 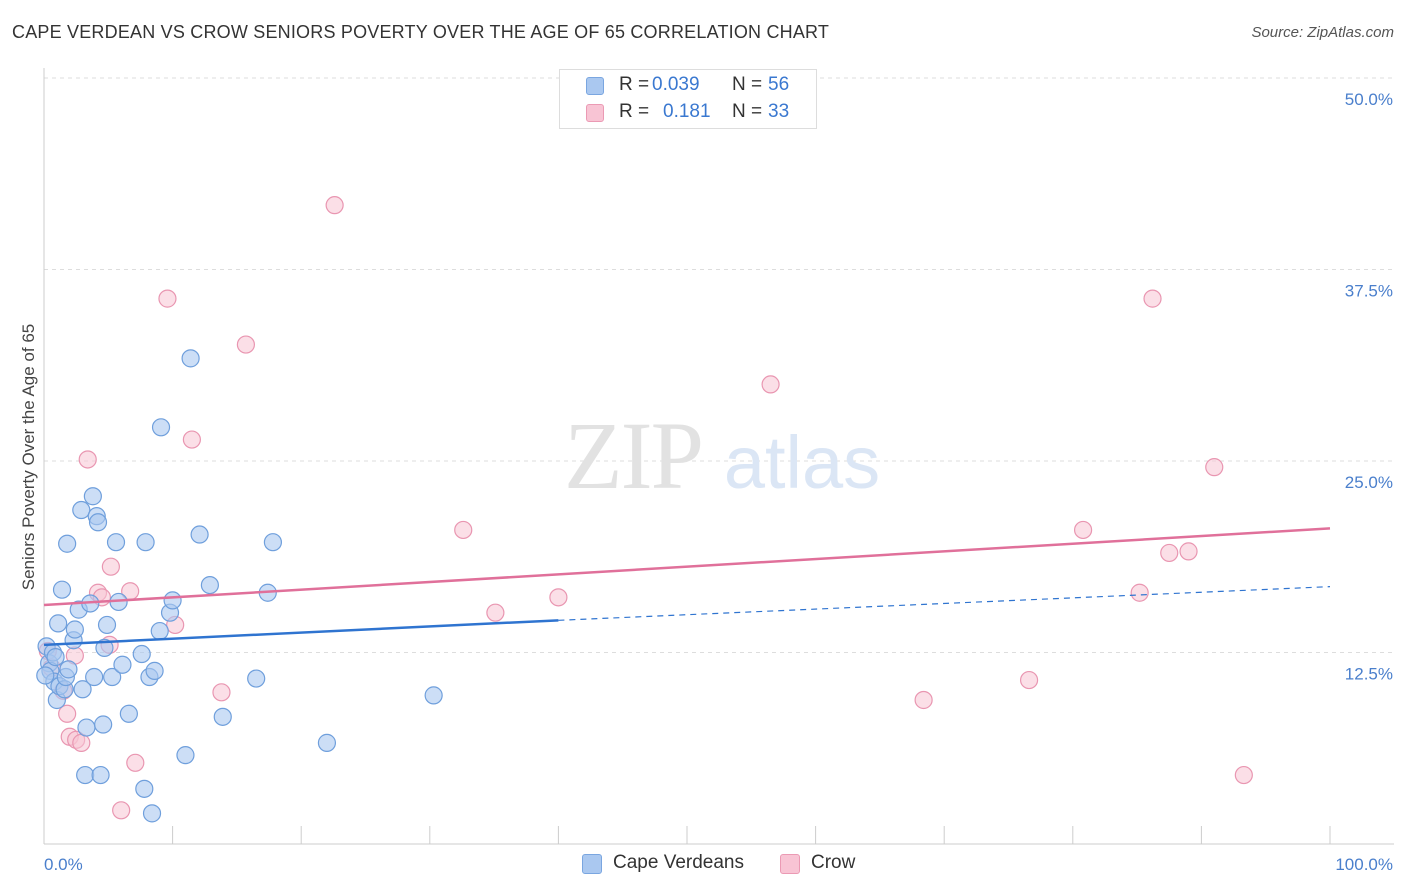 What do you see at coordinates (301, 633) in the screenshot?
I see `cape-verdean-trend-line` at bounding box center [301, 633].